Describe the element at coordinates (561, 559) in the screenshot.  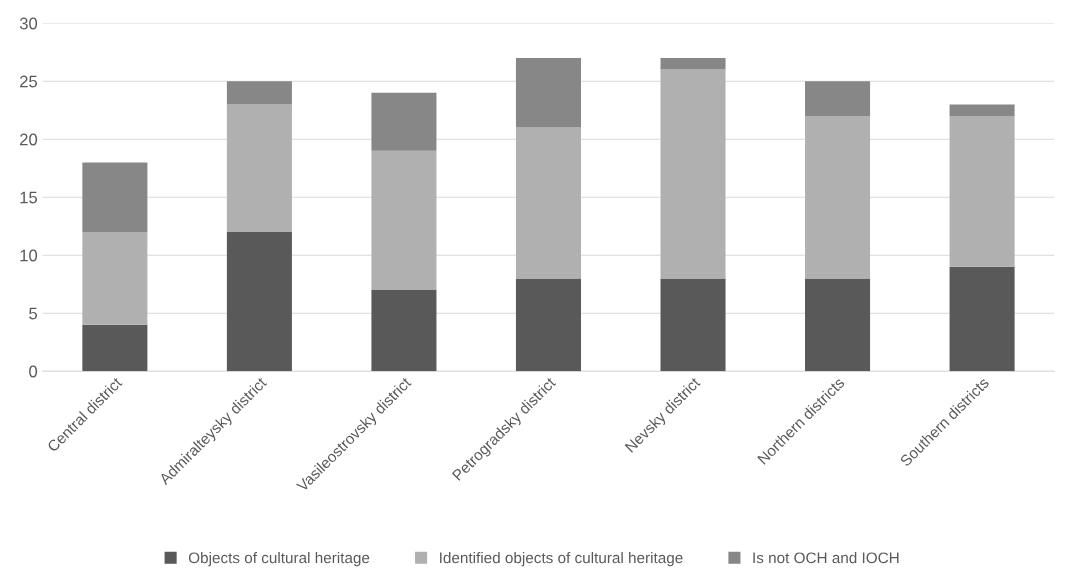
I see `legend-label: Identified objects of cultural heritage` at that location.